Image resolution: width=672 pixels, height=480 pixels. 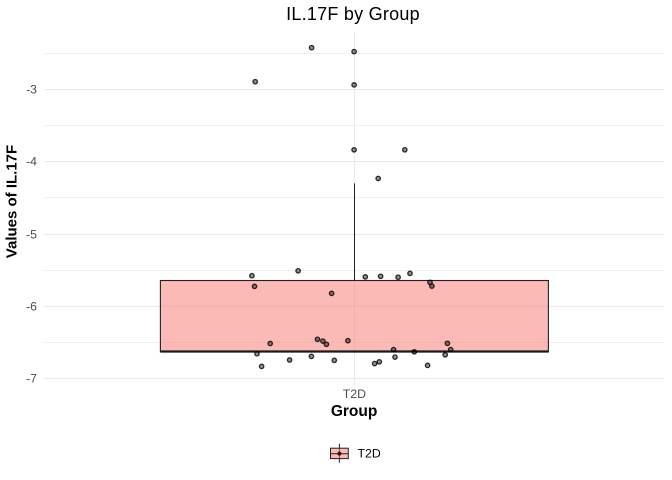 What do you see at coordinates (31, 379) in the screenshot?
I see `svg-text: -7` at bounding box center [31, 379].